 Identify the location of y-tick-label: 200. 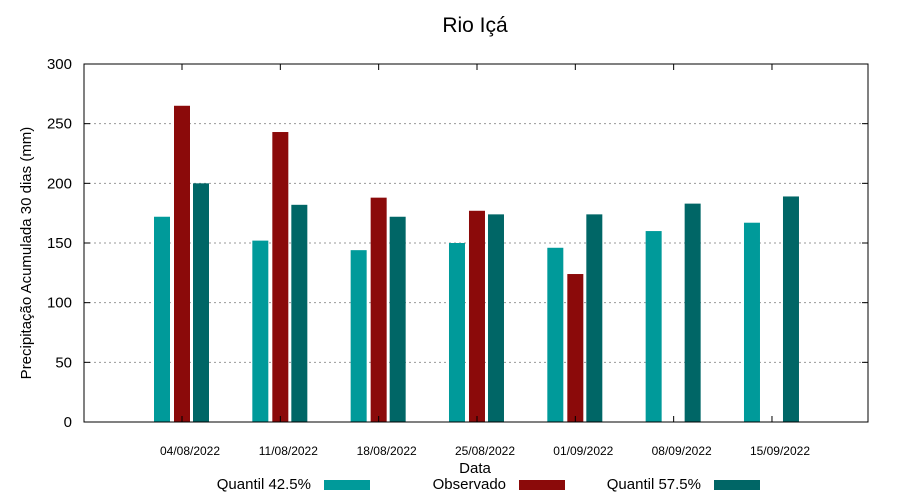
(59, 183).